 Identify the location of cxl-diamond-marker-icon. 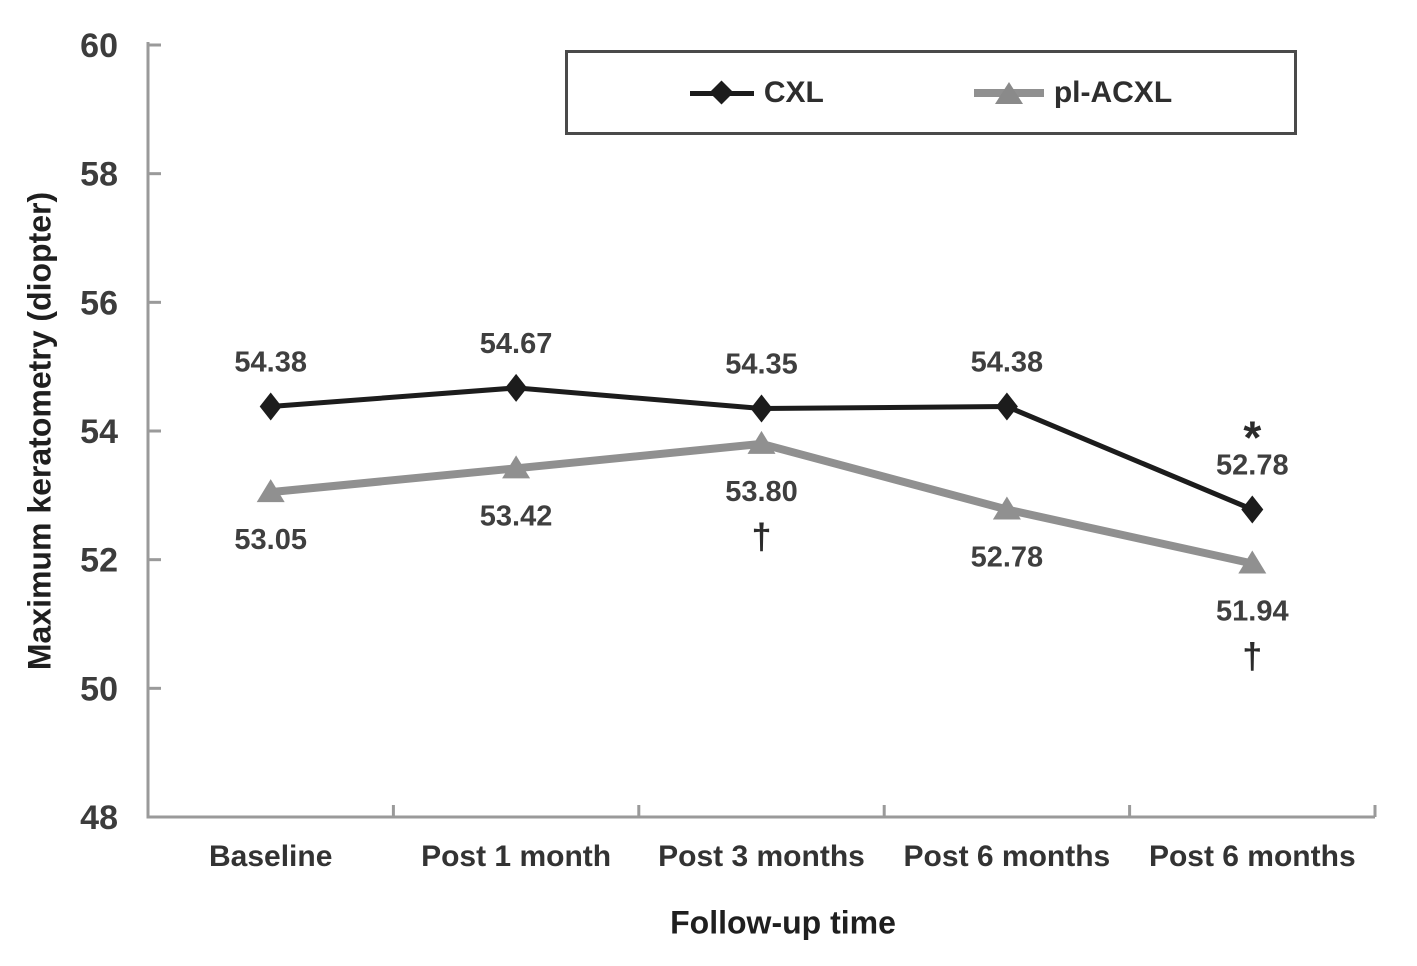
(721, 93).